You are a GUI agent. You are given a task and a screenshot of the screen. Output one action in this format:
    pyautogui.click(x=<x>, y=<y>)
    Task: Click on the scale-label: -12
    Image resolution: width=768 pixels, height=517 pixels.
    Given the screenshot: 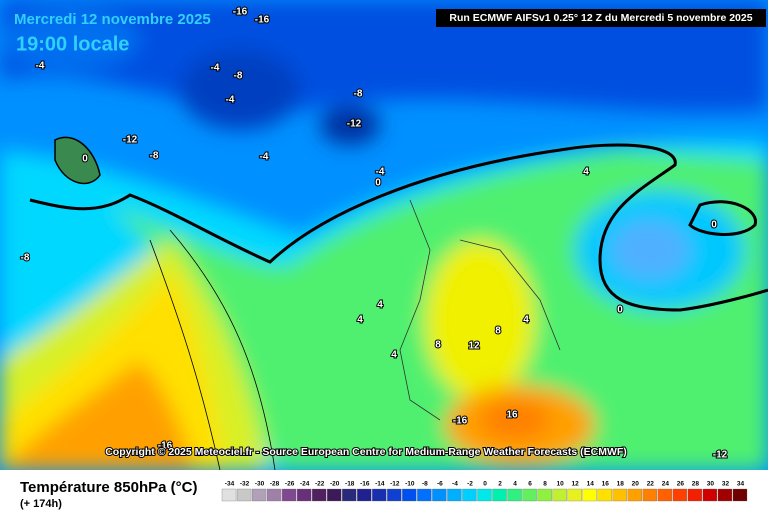 What is the action you would take?
    pyautogui.click(x=395, y=484)
    